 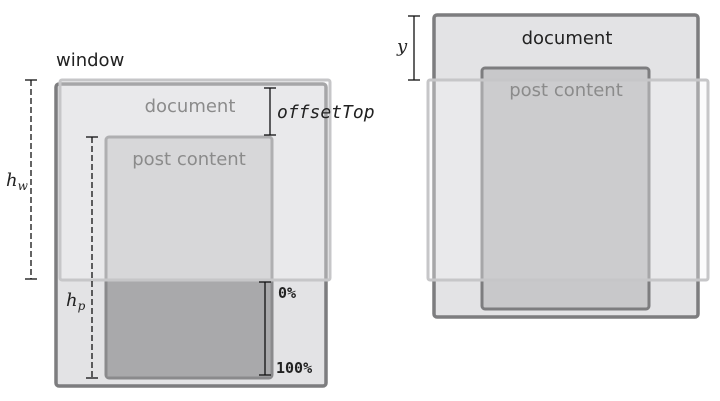 What do you see at coordinates (31, 179) in the screenshot?
I see `window-height-dimension` at bounding box center [31, 179].